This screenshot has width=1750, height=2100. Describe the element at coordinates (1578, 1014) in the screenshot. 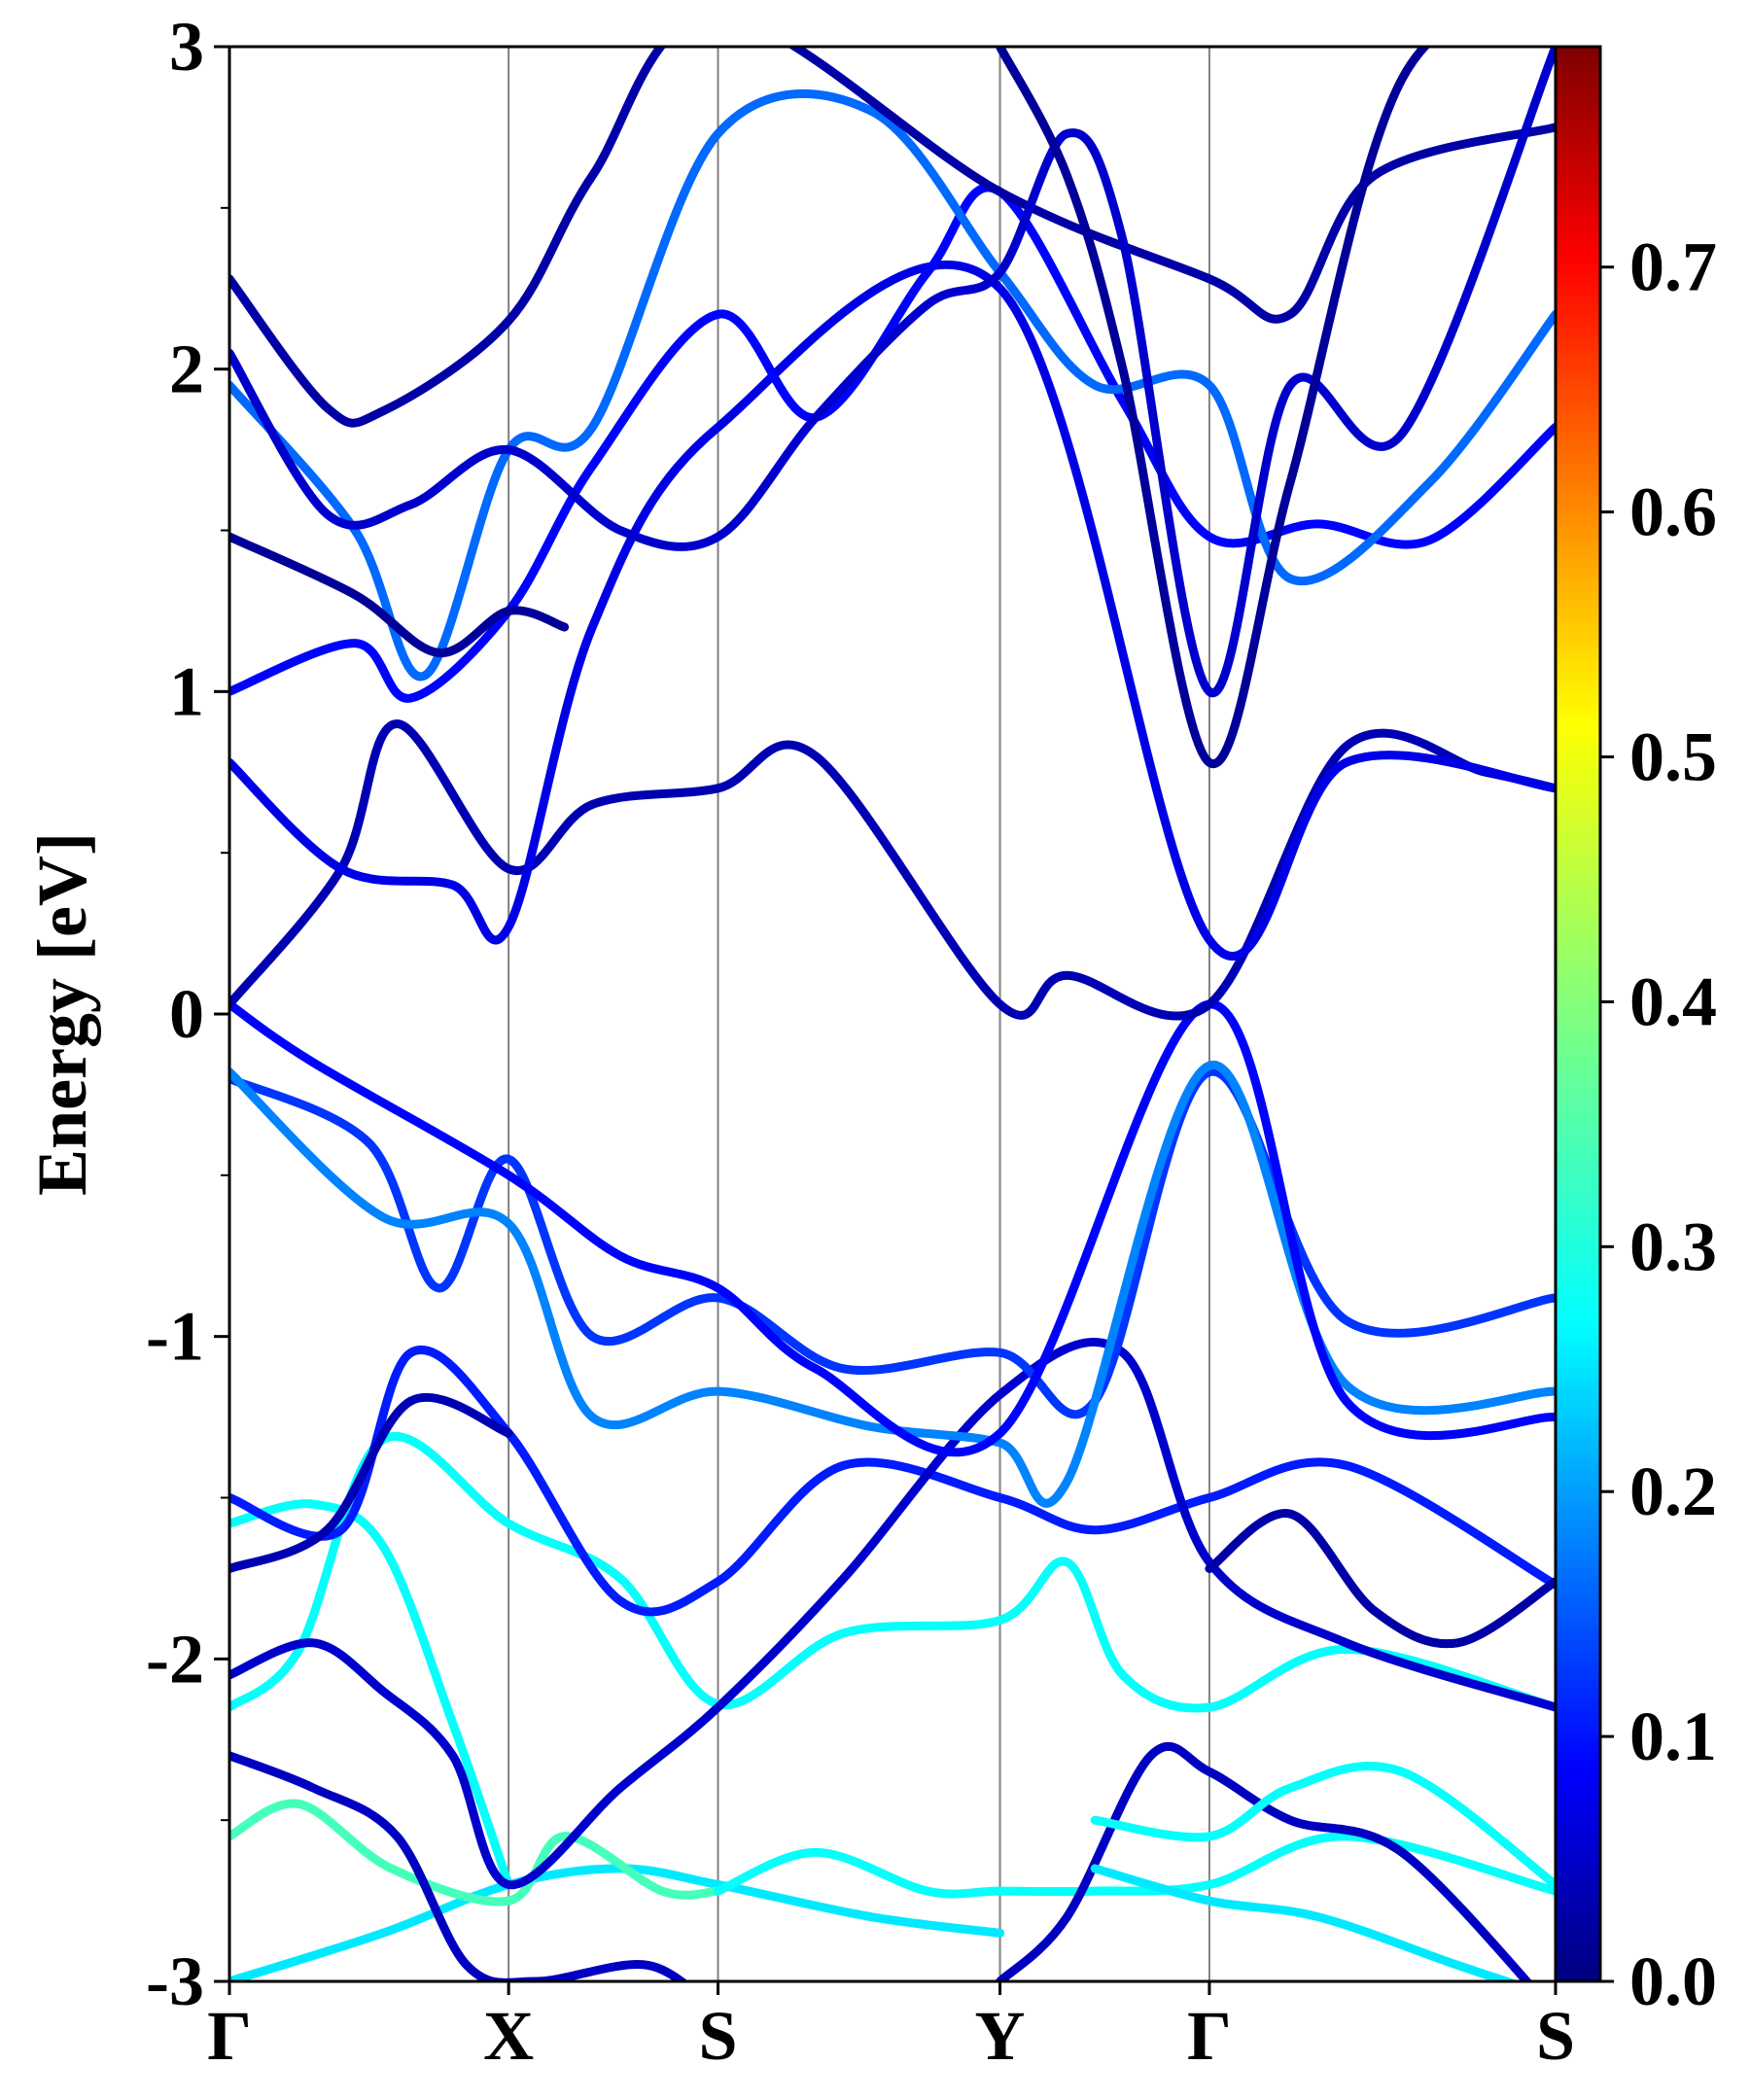

I see `colorbar` at that location.